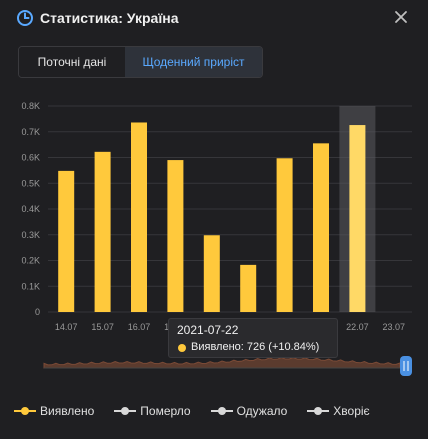 This screenshot has height=439, width=428. What do you see at coordinates (262, 411) in the screenshot?
I see `legend-label: Одужало` at bounding box center [262, 411].